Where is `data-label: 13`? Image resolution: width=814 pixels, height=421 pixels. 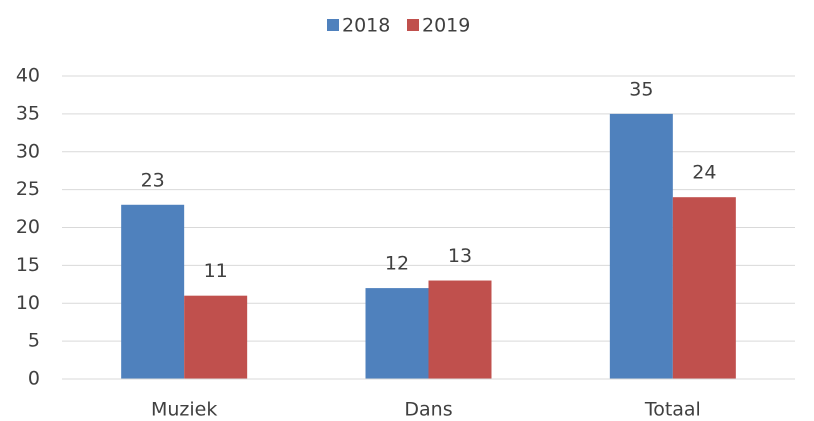
data-label: 13 is located at coordinates (460, 256).